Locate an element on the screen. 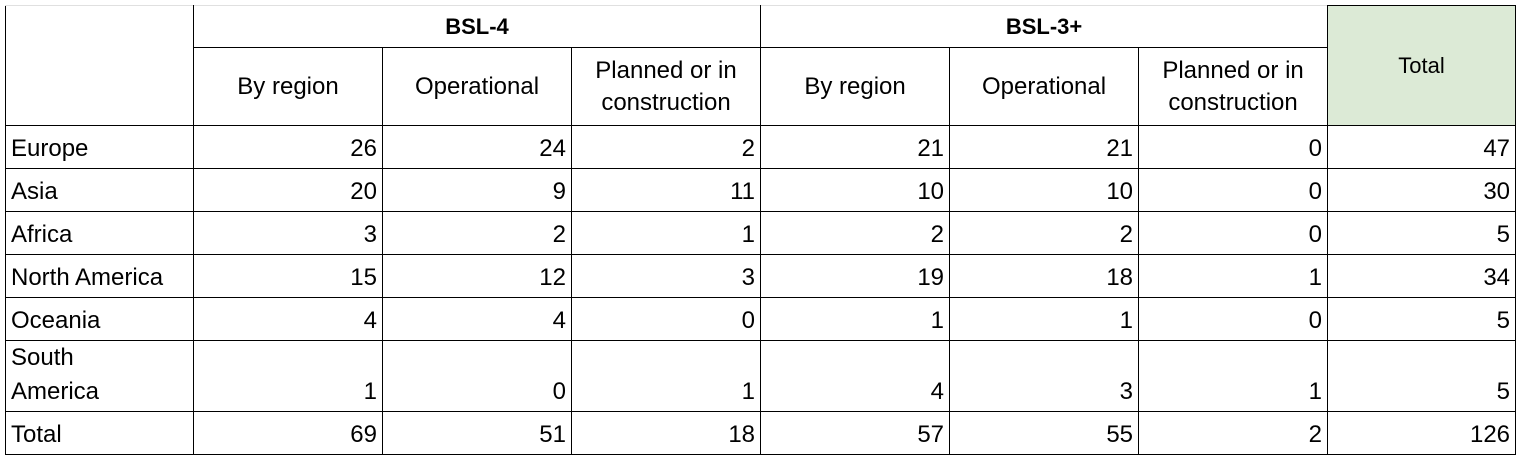 The height and width of the screenshot is (462, 1517). cell-value: 126 is located at coordinates (1422, 433).